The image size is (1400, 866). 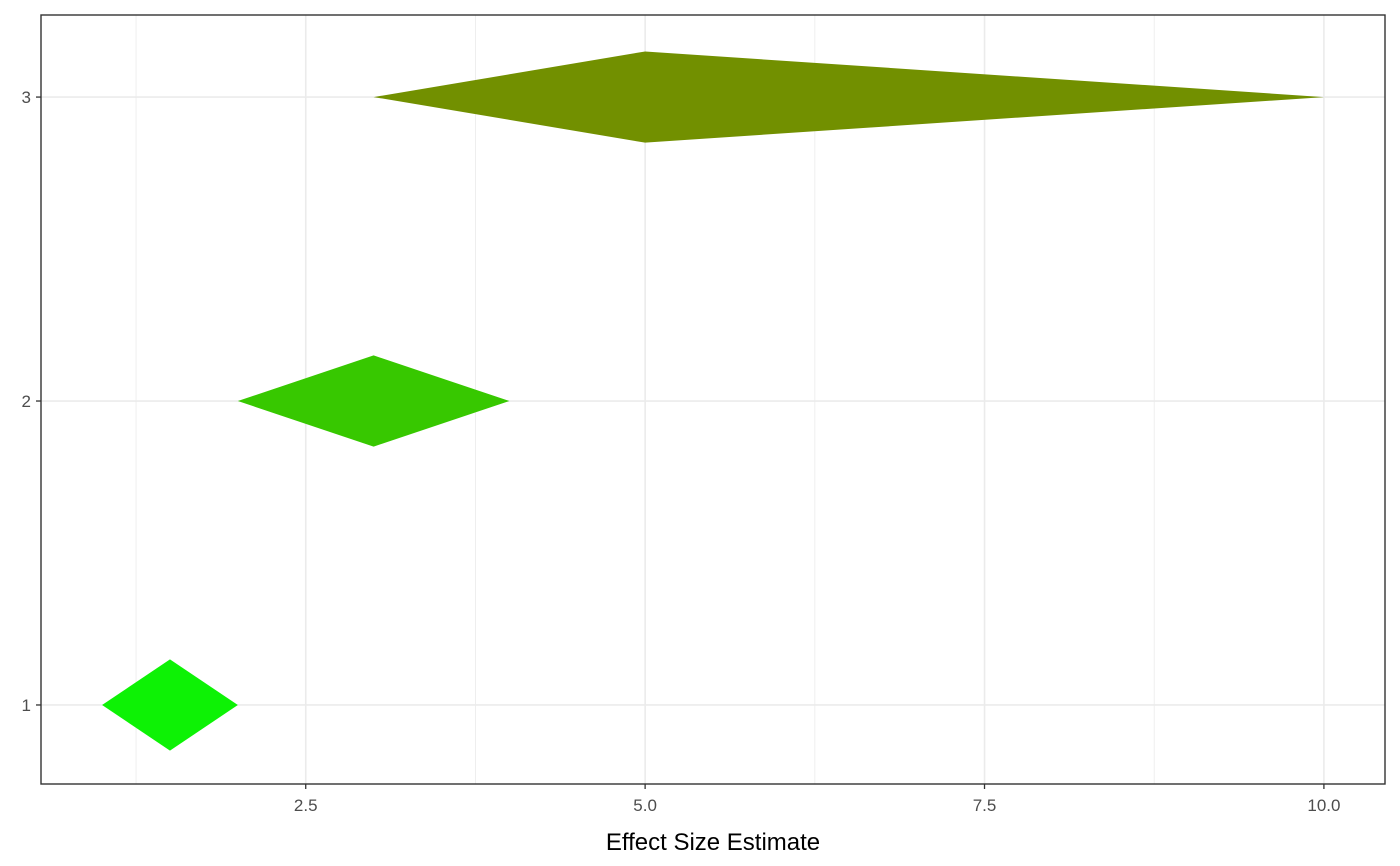 What do you see at coordinates (985, 805) in the screenshot?
I see `x-tick-label: 7.5` at bounding box center [985, 805].